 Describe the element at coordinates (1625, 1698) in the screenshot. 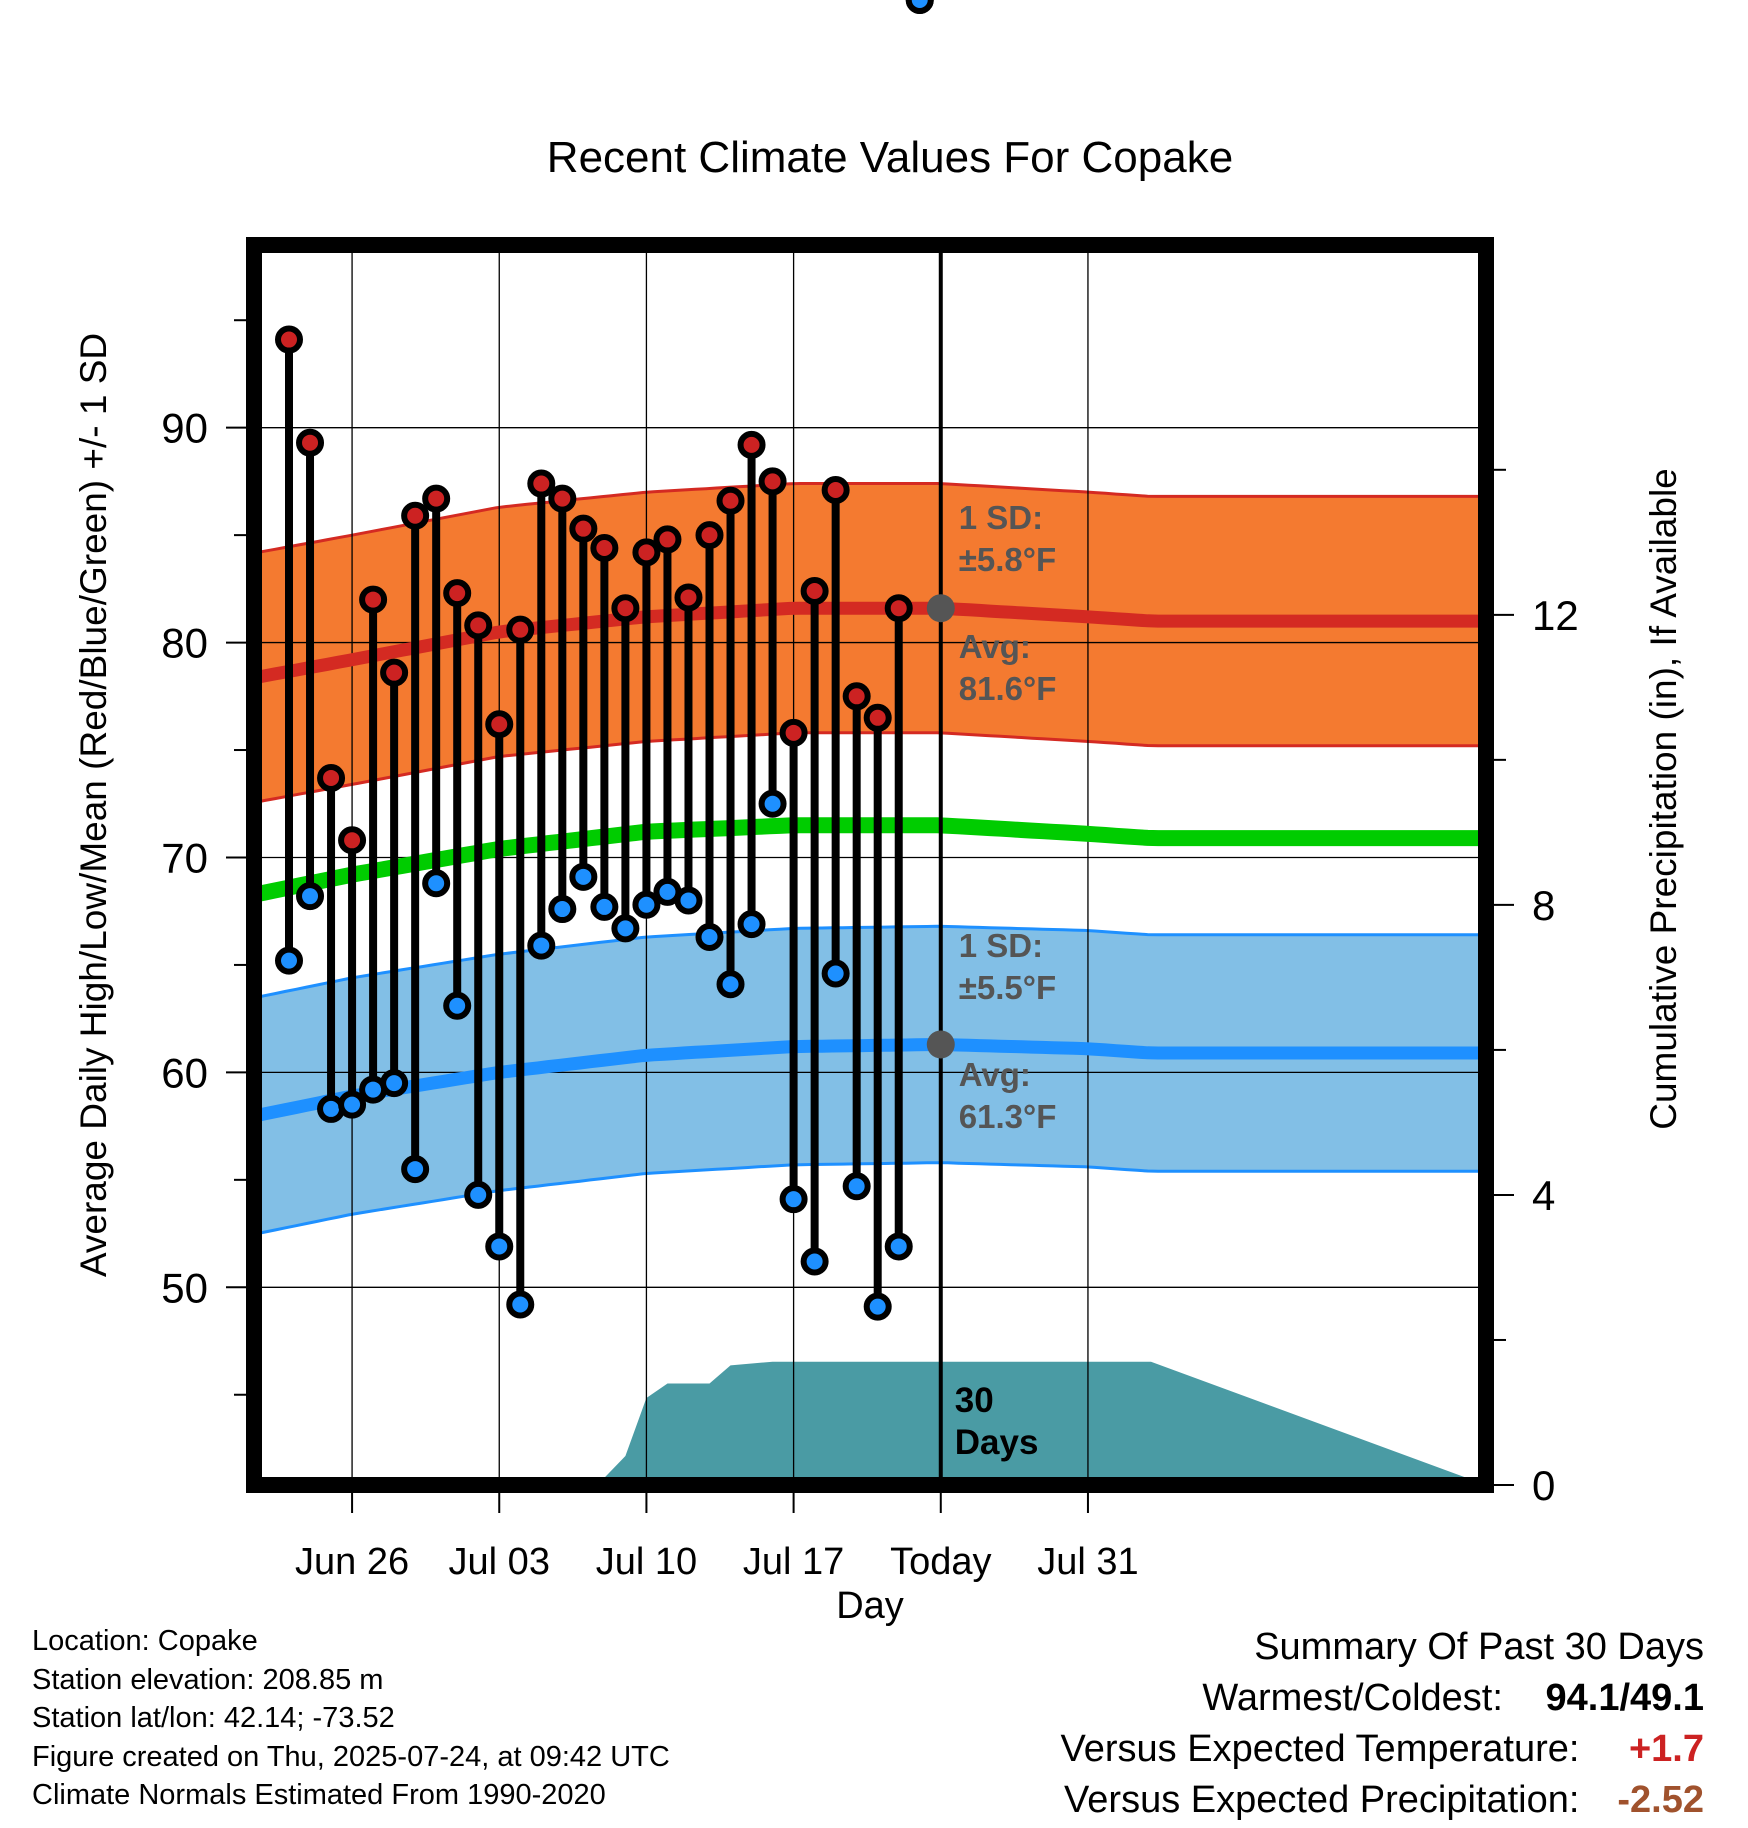

I see `slash-text: /` at that location.